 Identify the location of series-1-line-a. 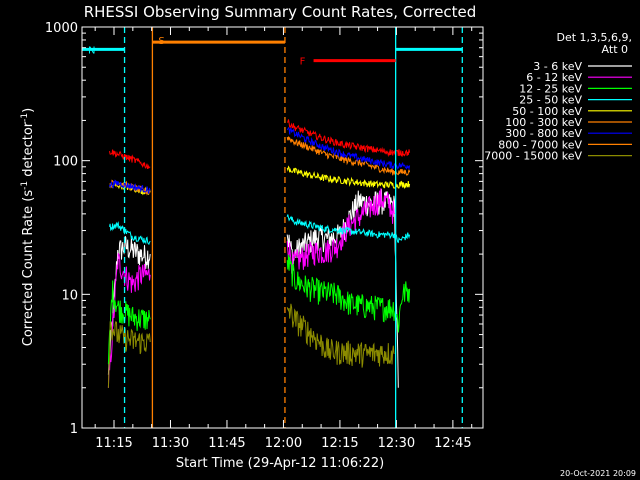
(129, 305).